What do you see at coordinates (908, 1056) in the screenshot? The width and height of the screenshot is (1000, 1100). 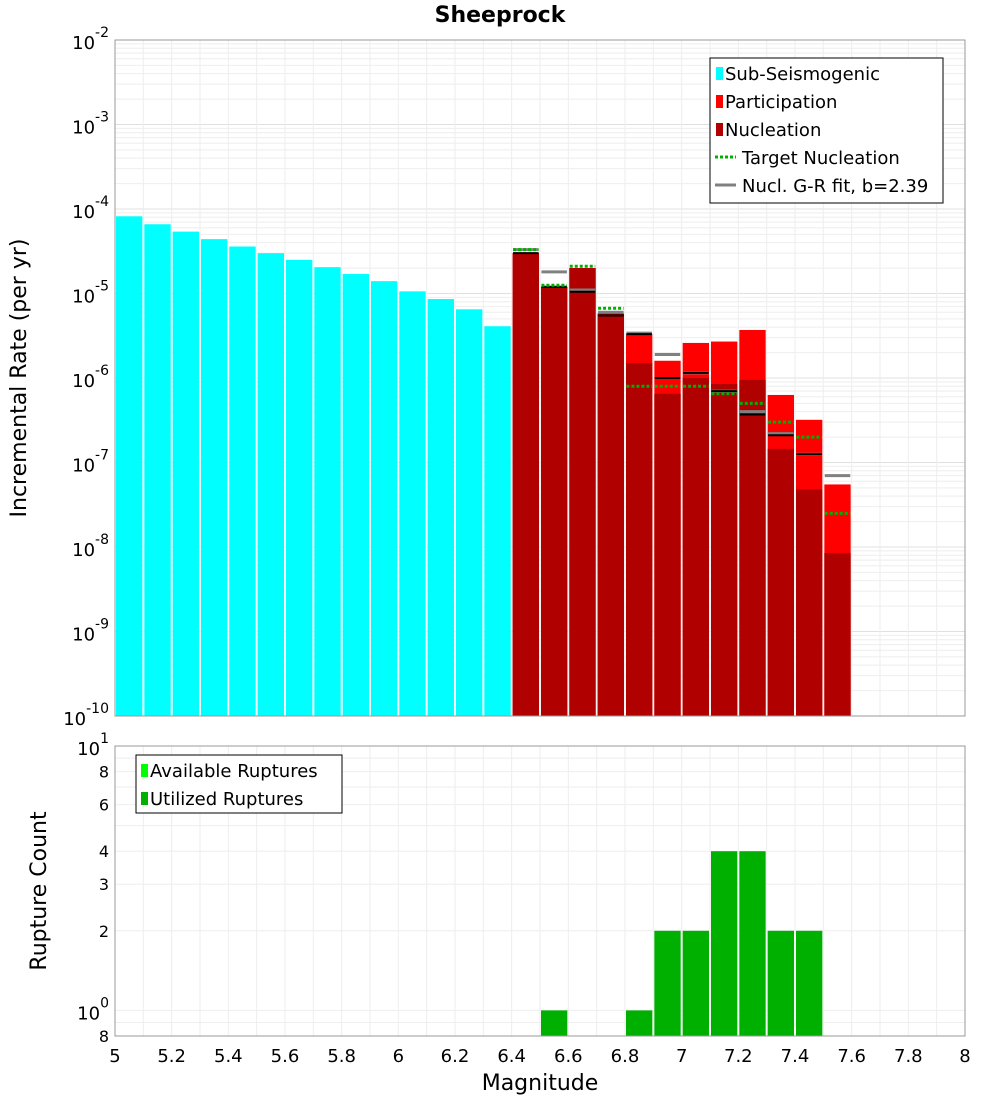 I see `x-tick-label: 7.8` at bounding box center [908, 1056].